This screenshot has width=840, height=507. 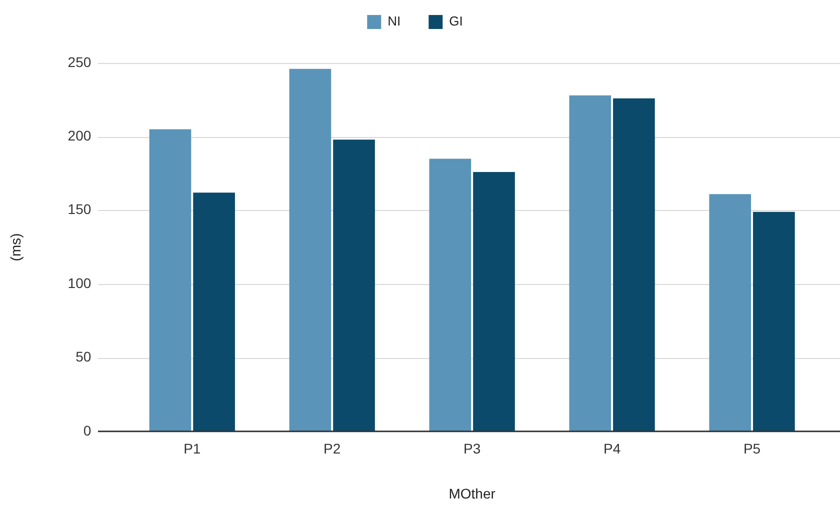 What do you see at coordinates (84, 356) in the screenshot?
I see `y-tick-label: 50` at bounding box center [84, 356].